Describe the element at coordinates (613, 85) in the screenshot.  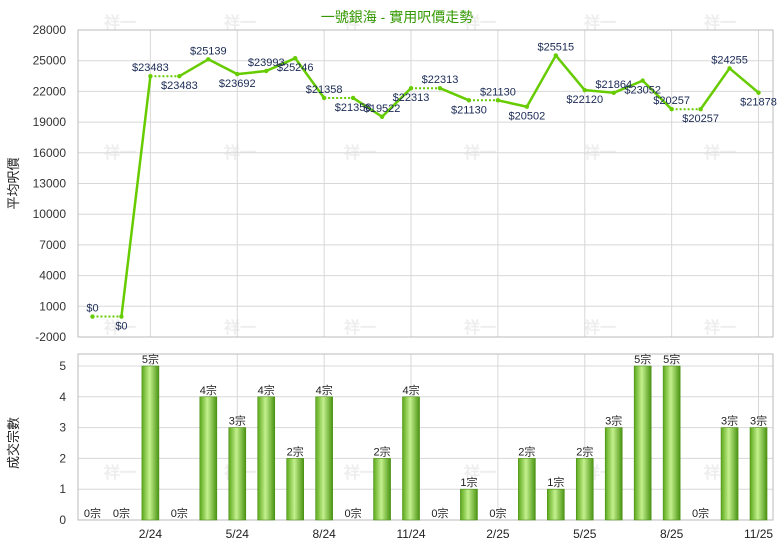
I see `price-data-label: $21864` at that location.